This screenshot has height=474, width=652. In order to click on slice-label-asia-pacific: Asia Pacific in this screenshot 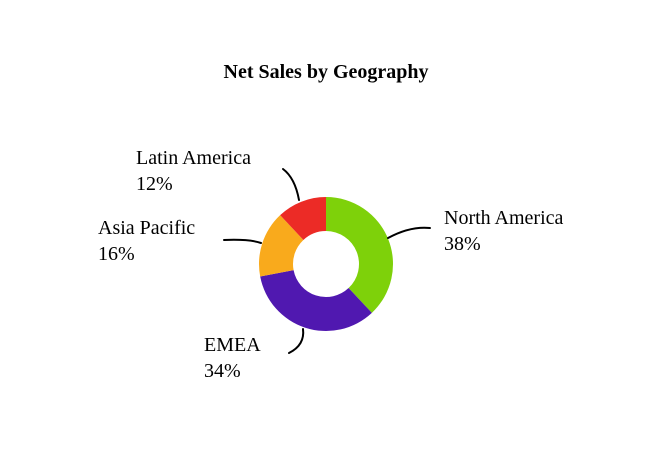, I will do `click(146, 228)`.